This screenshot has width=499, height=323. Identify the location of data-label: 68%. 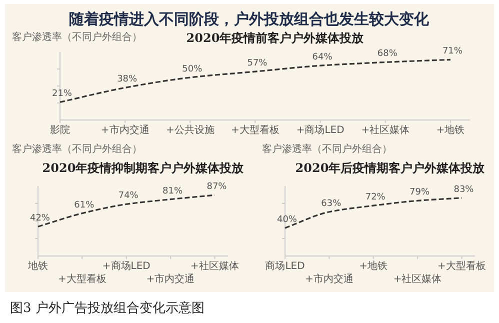
(387, 54).